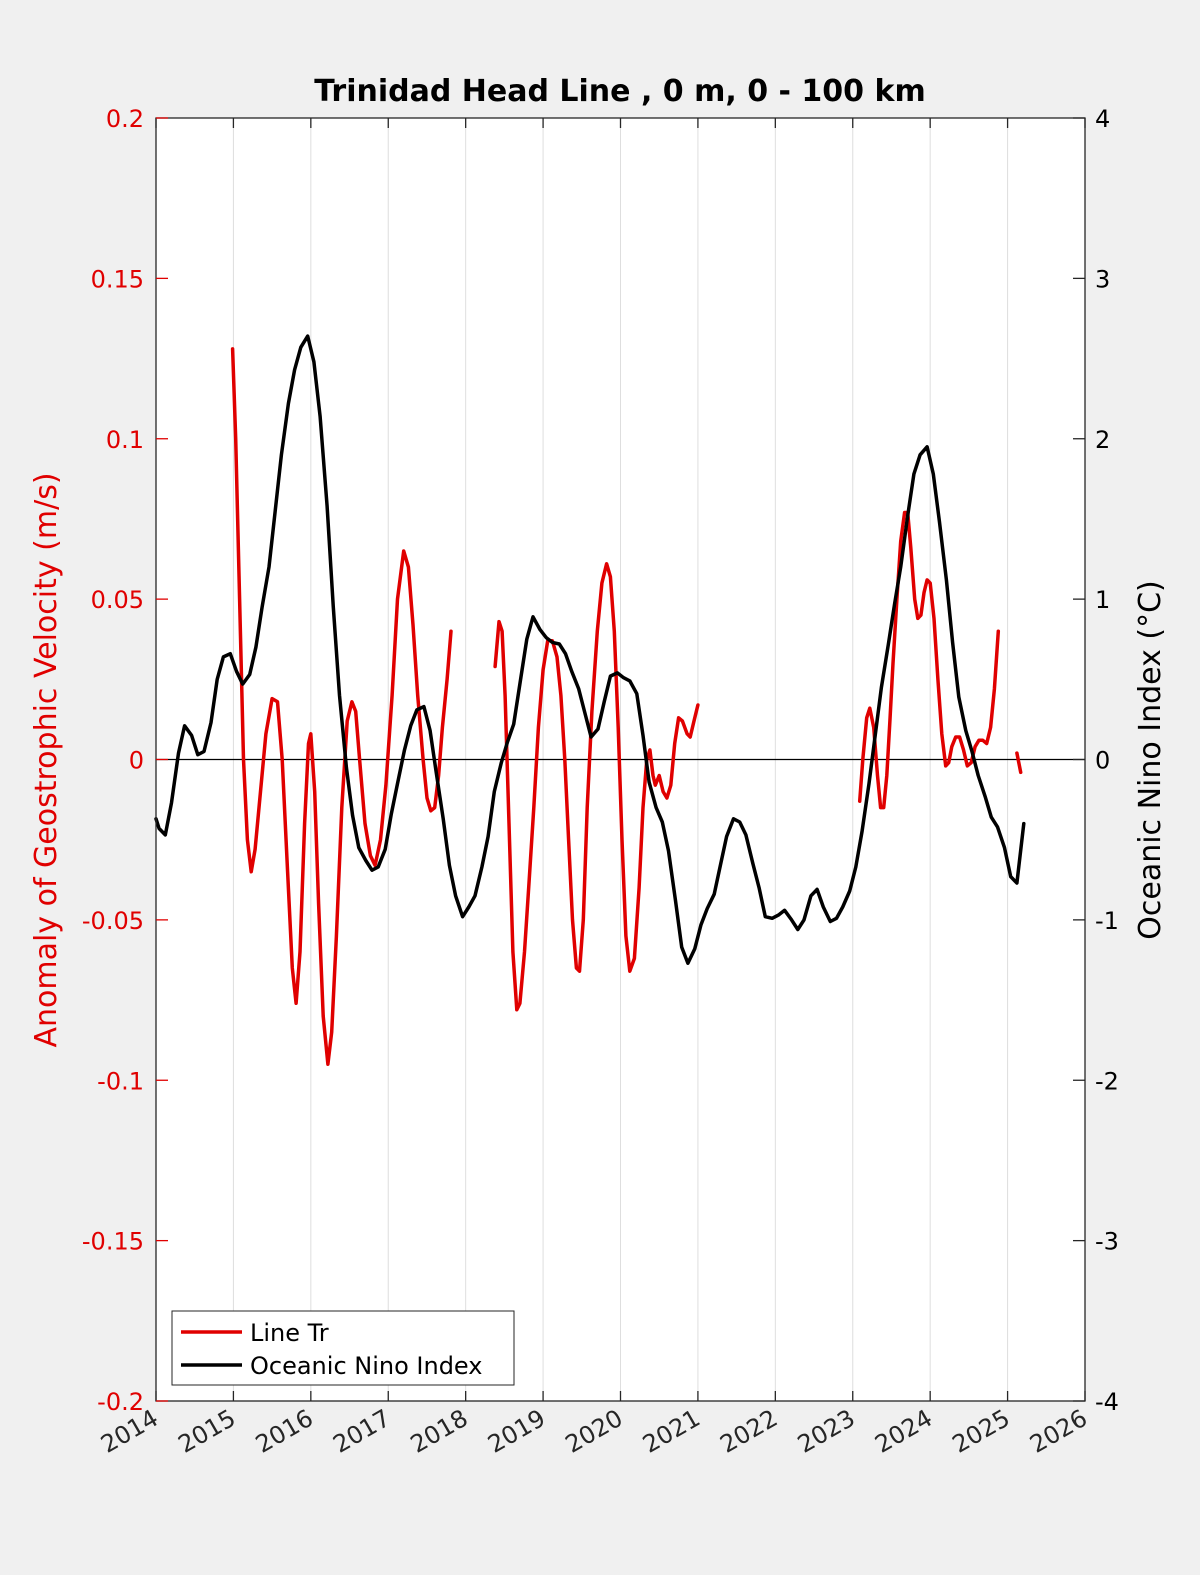 The width and height of the screenshot is (1200, 1575). I want to click on y-right-tick-label: 1, so click(1102, 600).